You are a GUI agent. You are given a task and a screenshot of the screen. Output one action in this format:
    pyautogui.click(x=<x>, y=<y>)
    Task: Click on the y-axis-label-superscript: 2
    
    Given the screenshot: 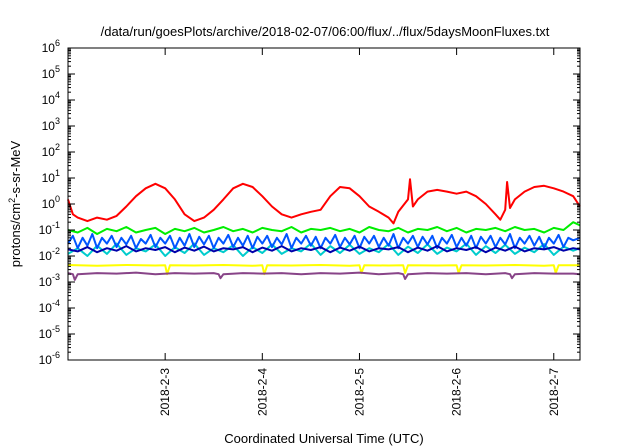 What is the action you would take?
    pyautogui.click(x=12, y=200)
    